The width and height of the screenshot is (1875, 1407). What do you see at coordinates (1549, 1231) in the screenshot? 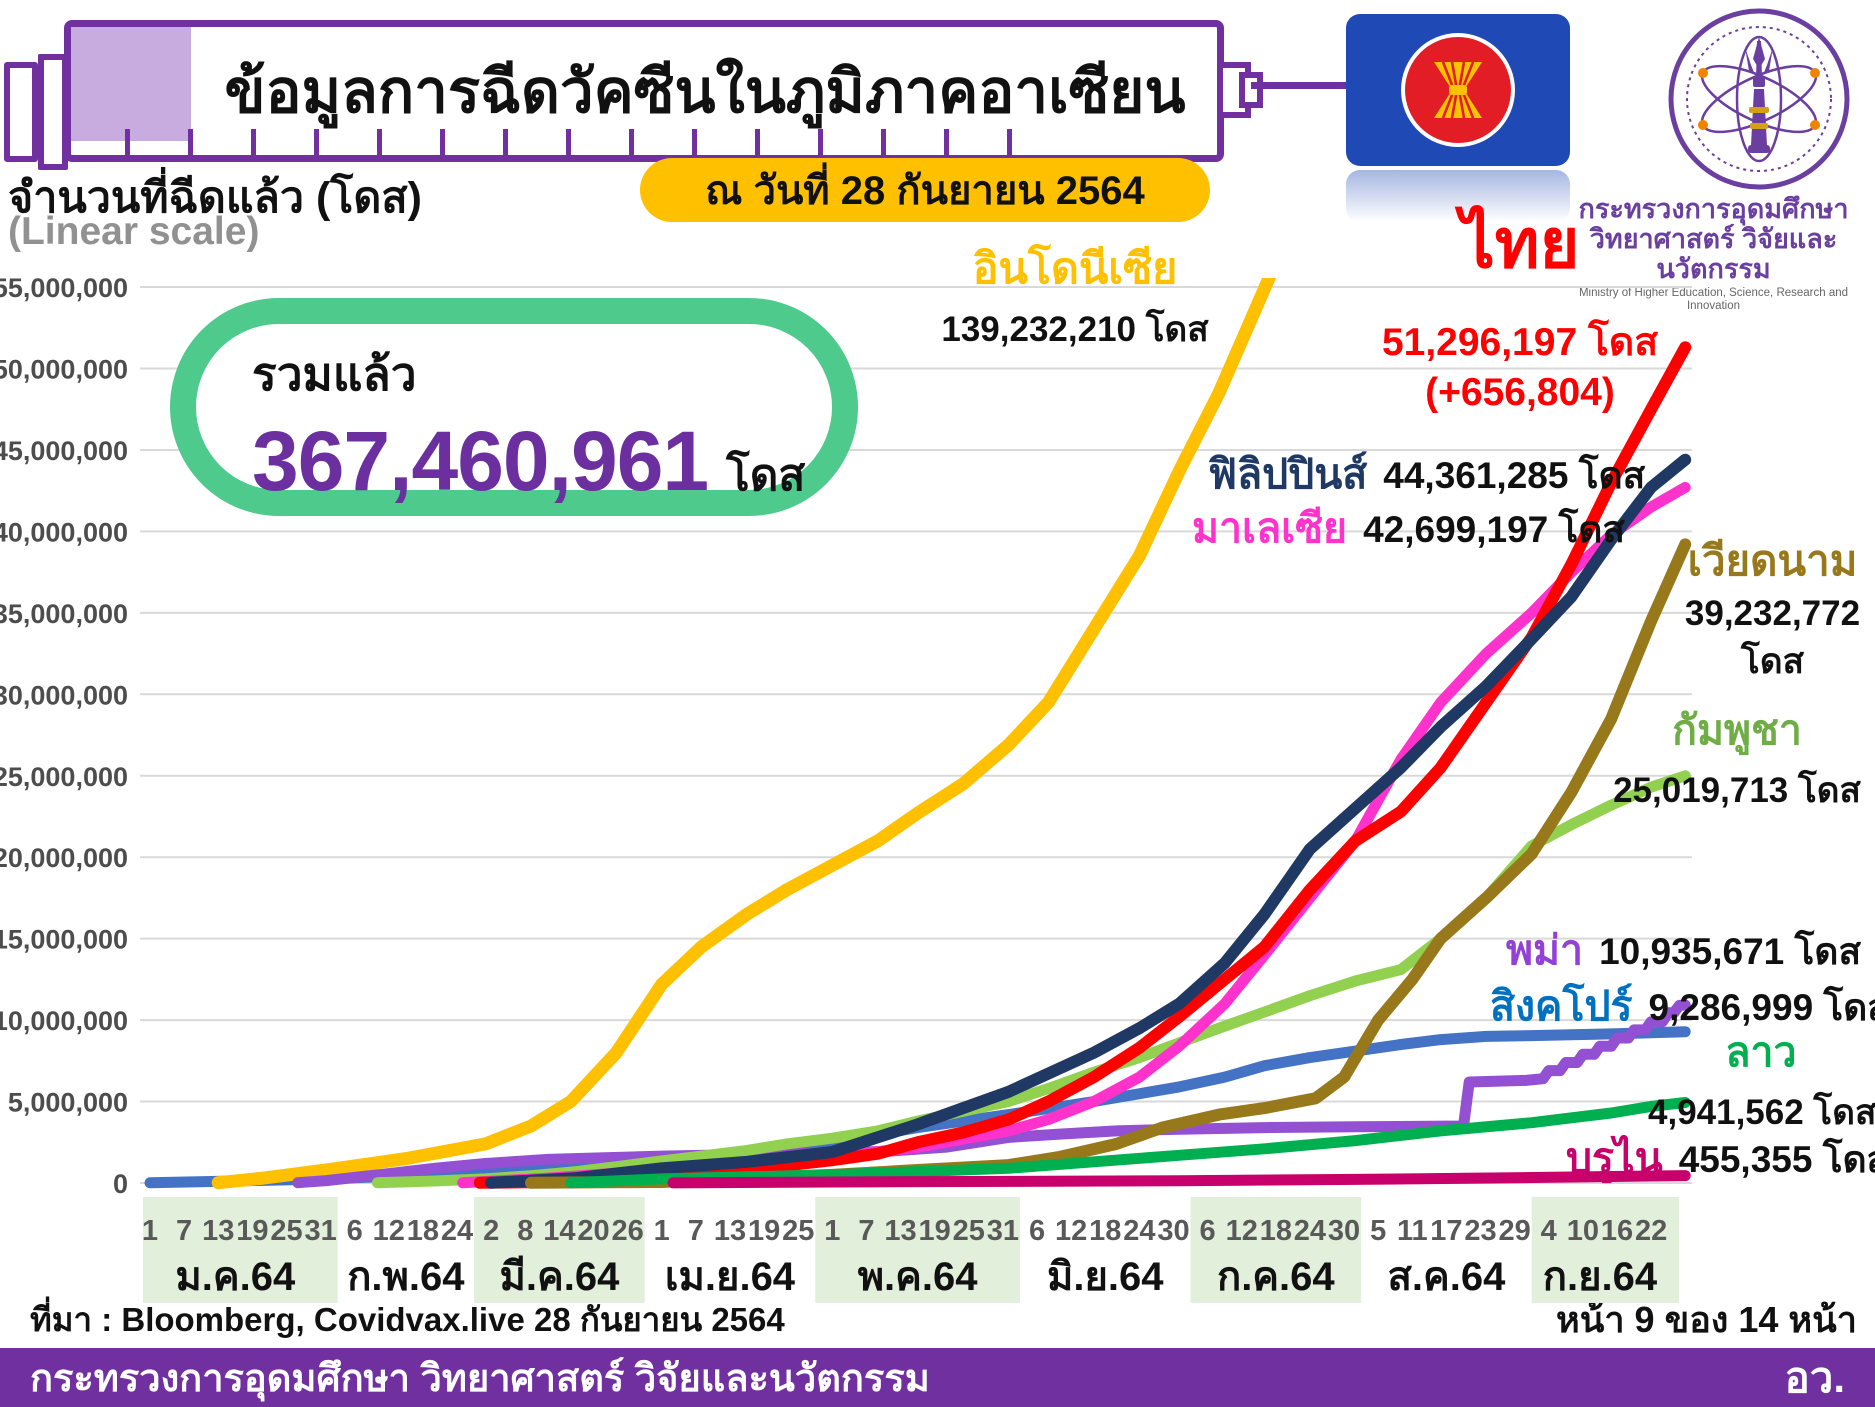
I see `x-tick-label: 4` at bounding box center [1549, 1231].